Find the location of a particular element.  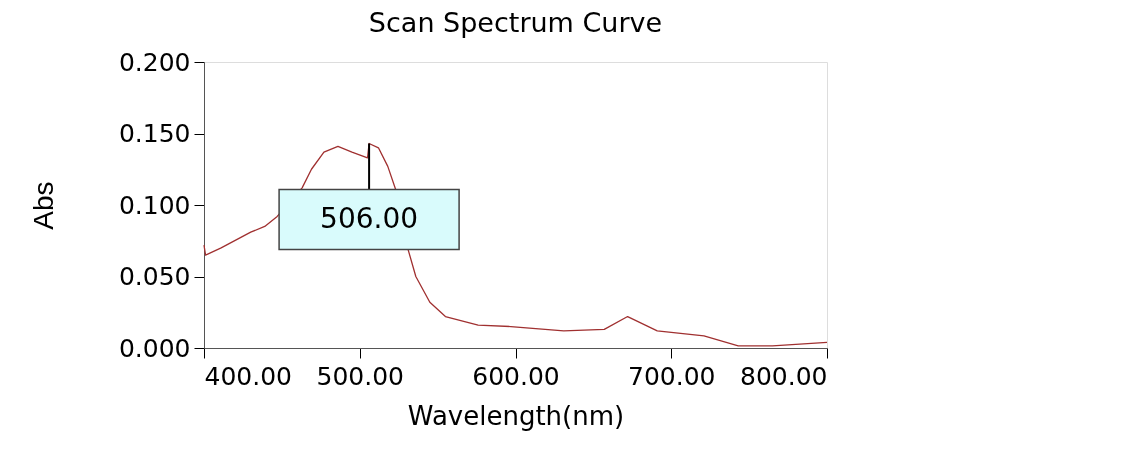

annotation: 506.00 is located at coordinates (369, 218).